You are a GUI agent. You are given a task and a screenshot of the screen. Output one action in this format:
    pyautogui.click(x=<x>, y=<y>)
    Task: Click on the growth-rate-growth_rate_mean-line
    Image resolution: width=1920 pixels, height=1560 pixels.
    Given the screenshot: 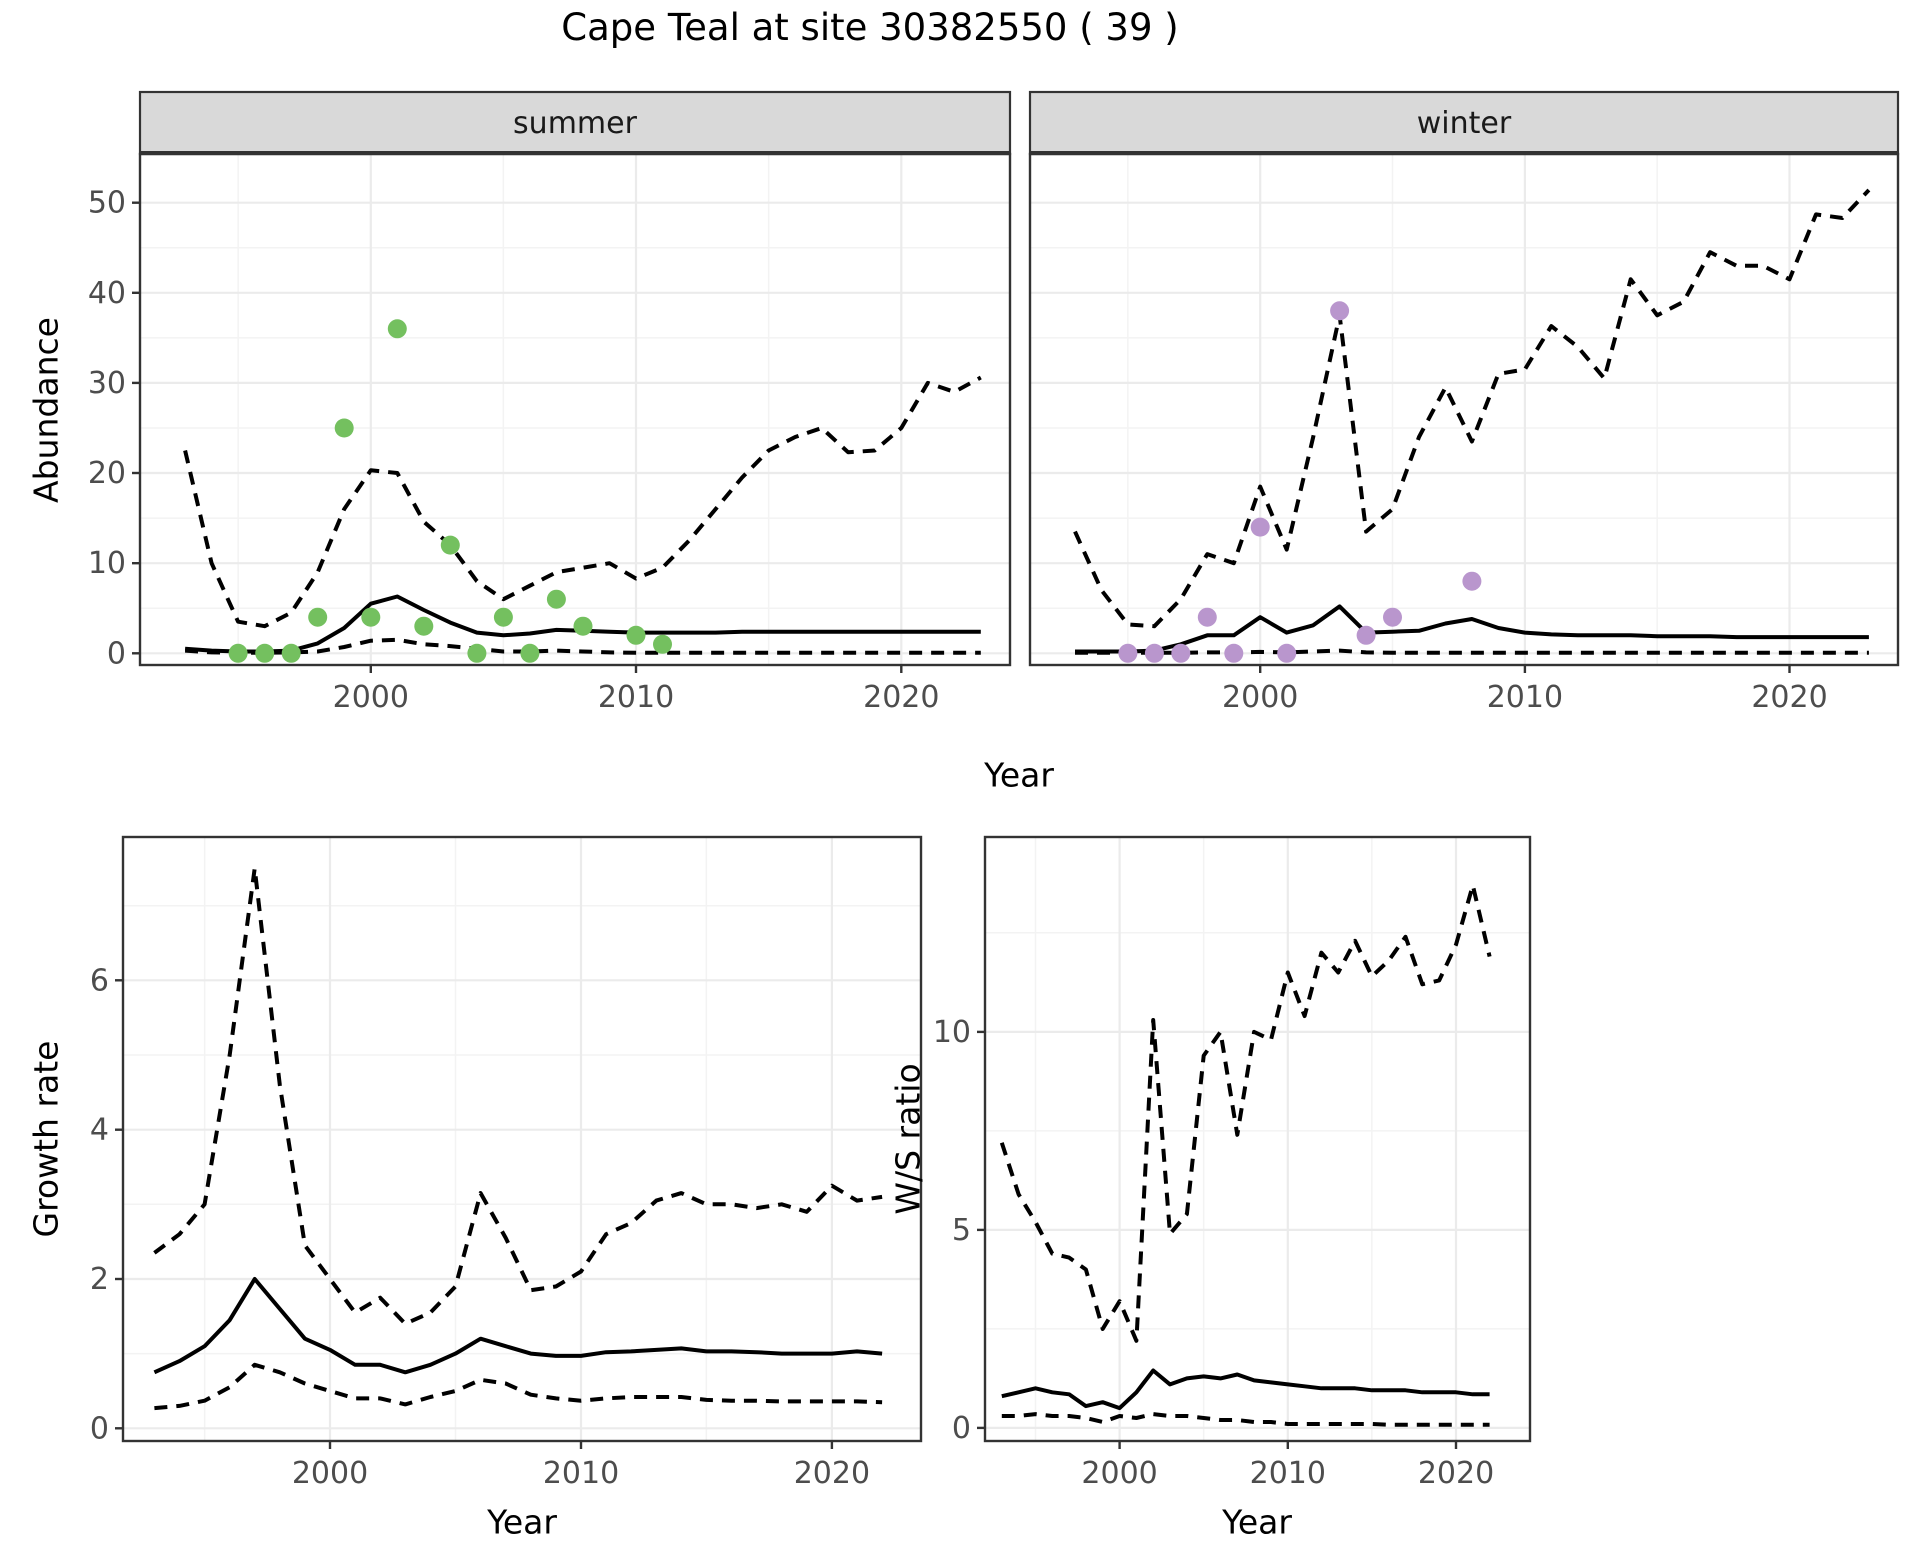 What is the action you would take?
    pyautogui.click(x=518, y=1326)
    